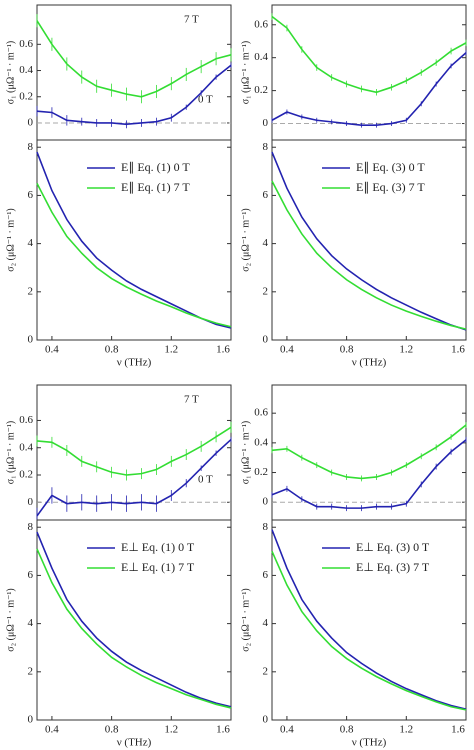 The height and width of the screenshot is (750, 474). Describe the element at coordinates (393, 547) in the screenshot. I see `legend-label: E⊥ Eq. (3) 0 T` at that location.